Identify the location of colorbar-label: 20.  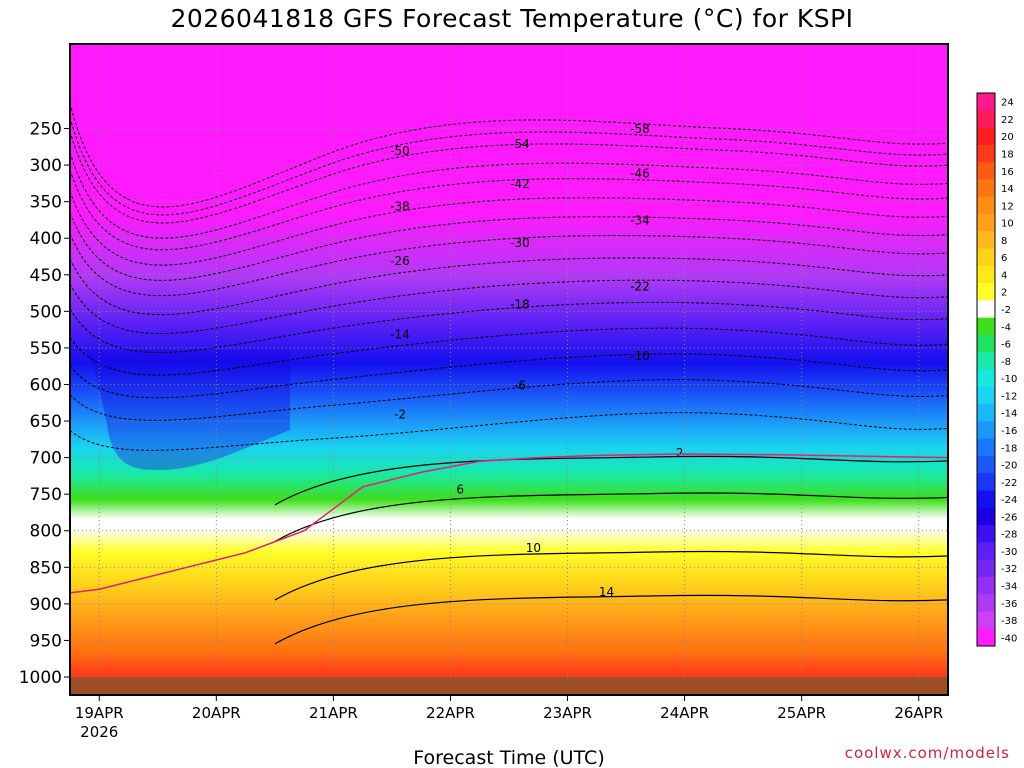
(1007, 137).